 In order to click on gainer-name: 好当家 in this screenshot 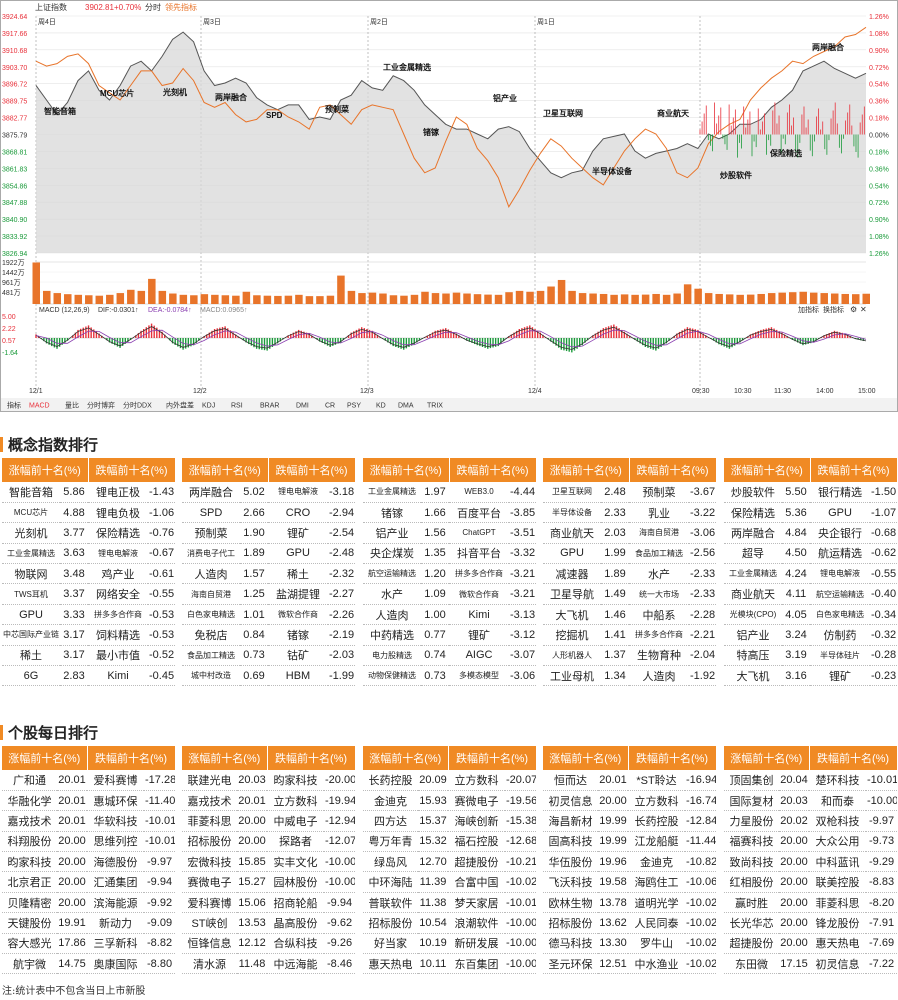, I will do `click(390, 944)`.